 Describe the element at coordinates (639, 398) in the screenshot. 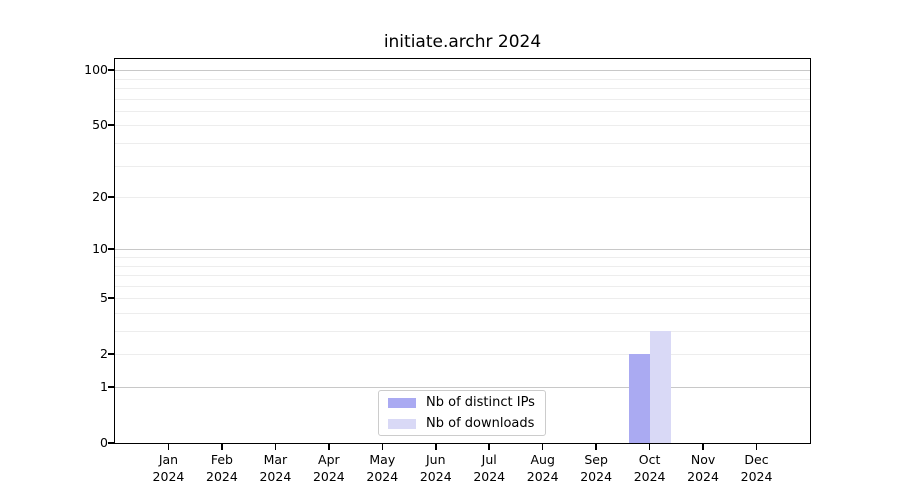

I see `bar-nb-of-distinct-ips` at that location.